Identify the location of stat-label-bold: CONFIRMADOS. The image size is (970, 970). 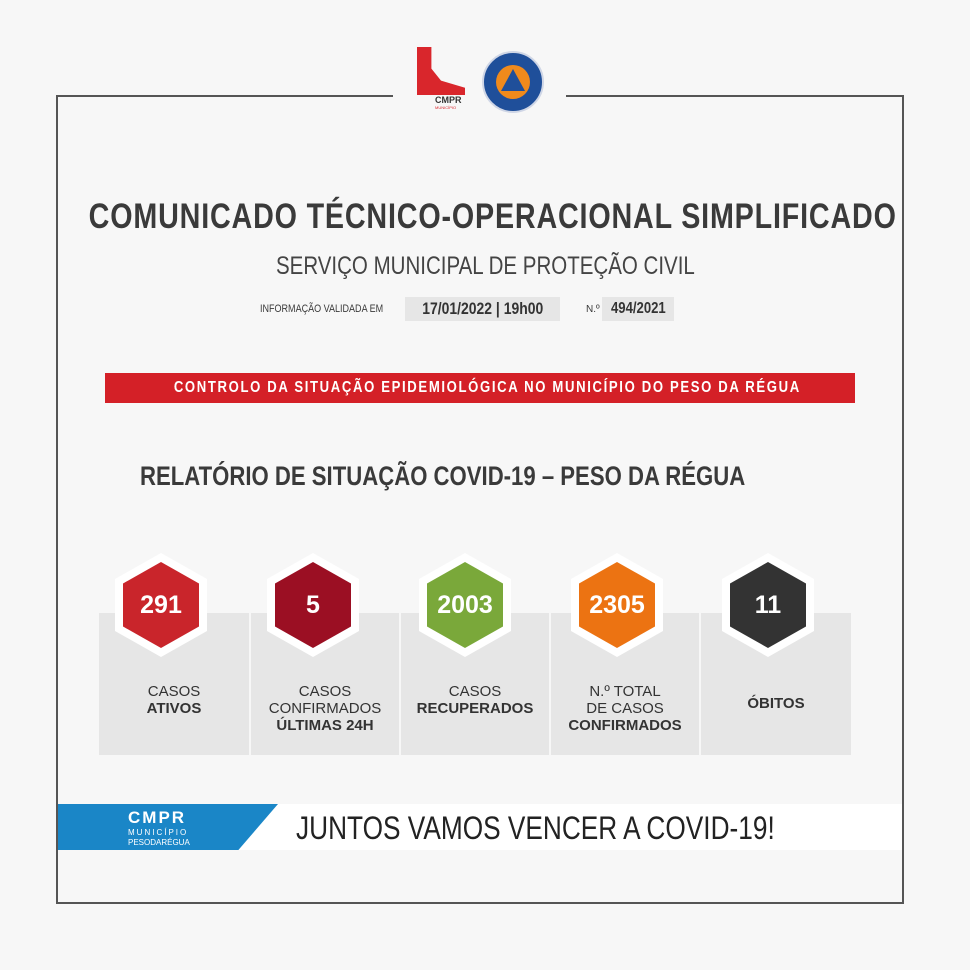
(625, 725).